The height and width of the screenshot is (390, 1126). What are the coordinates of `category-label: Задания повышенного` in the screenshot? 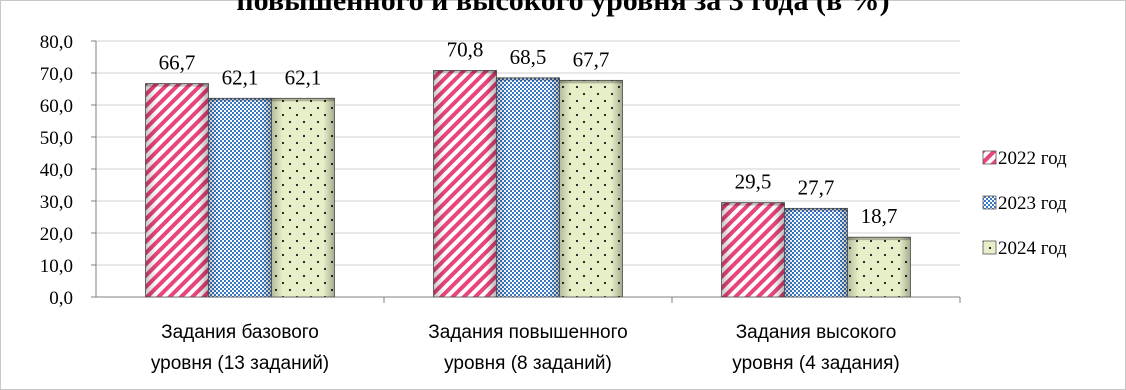 It's located at (527, 332).